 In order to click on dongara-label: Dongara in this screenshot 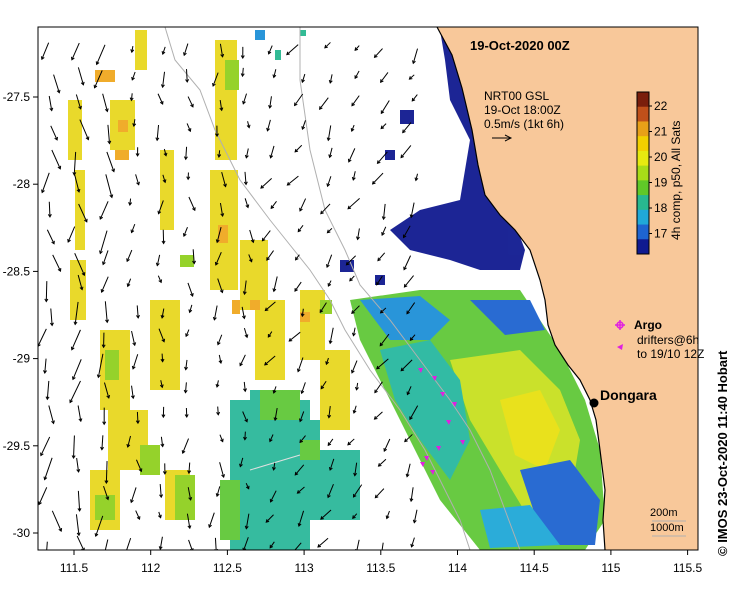, I will do `click(628, 395)`.